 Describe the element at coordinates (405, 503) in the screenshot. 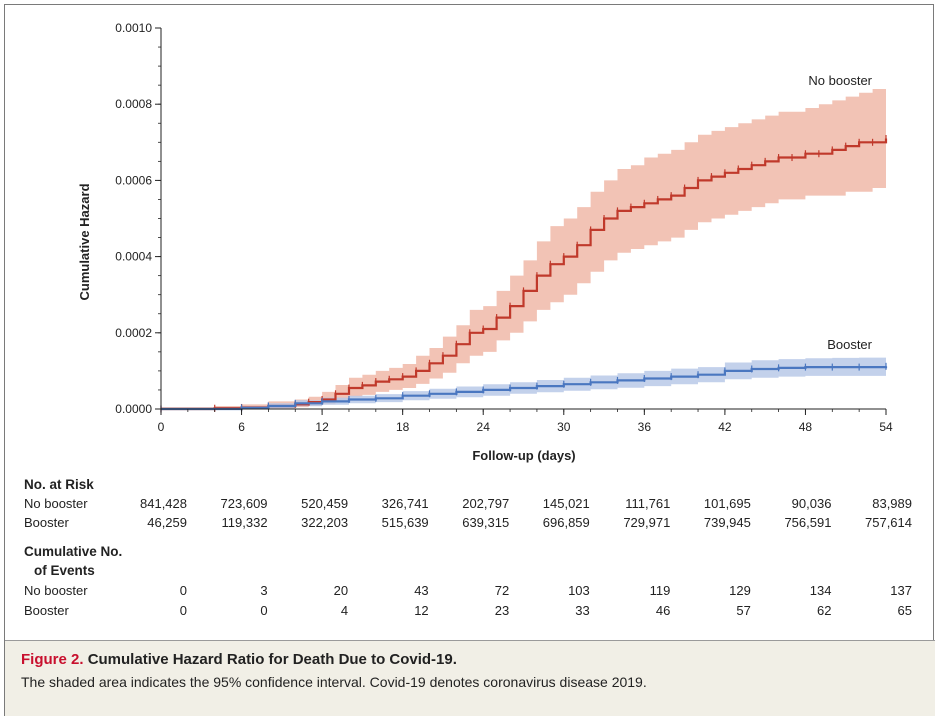

I see `at-risk-value: 326,741` at that location.